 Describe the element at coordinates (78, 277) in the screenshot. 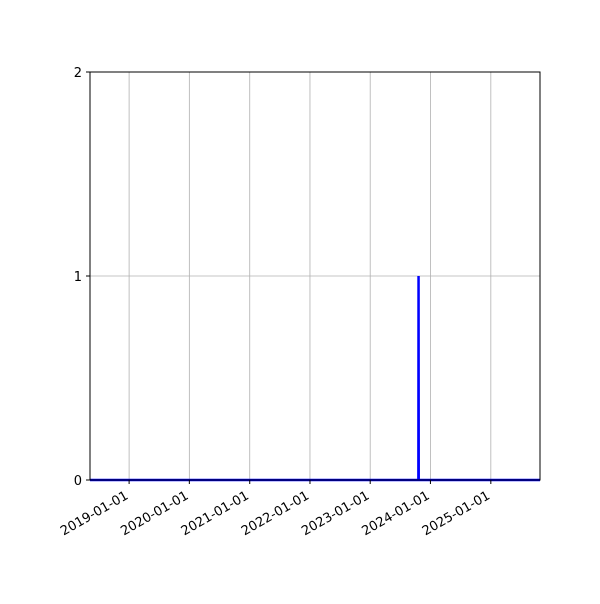

I see `y-tick-label: 1` at that location.